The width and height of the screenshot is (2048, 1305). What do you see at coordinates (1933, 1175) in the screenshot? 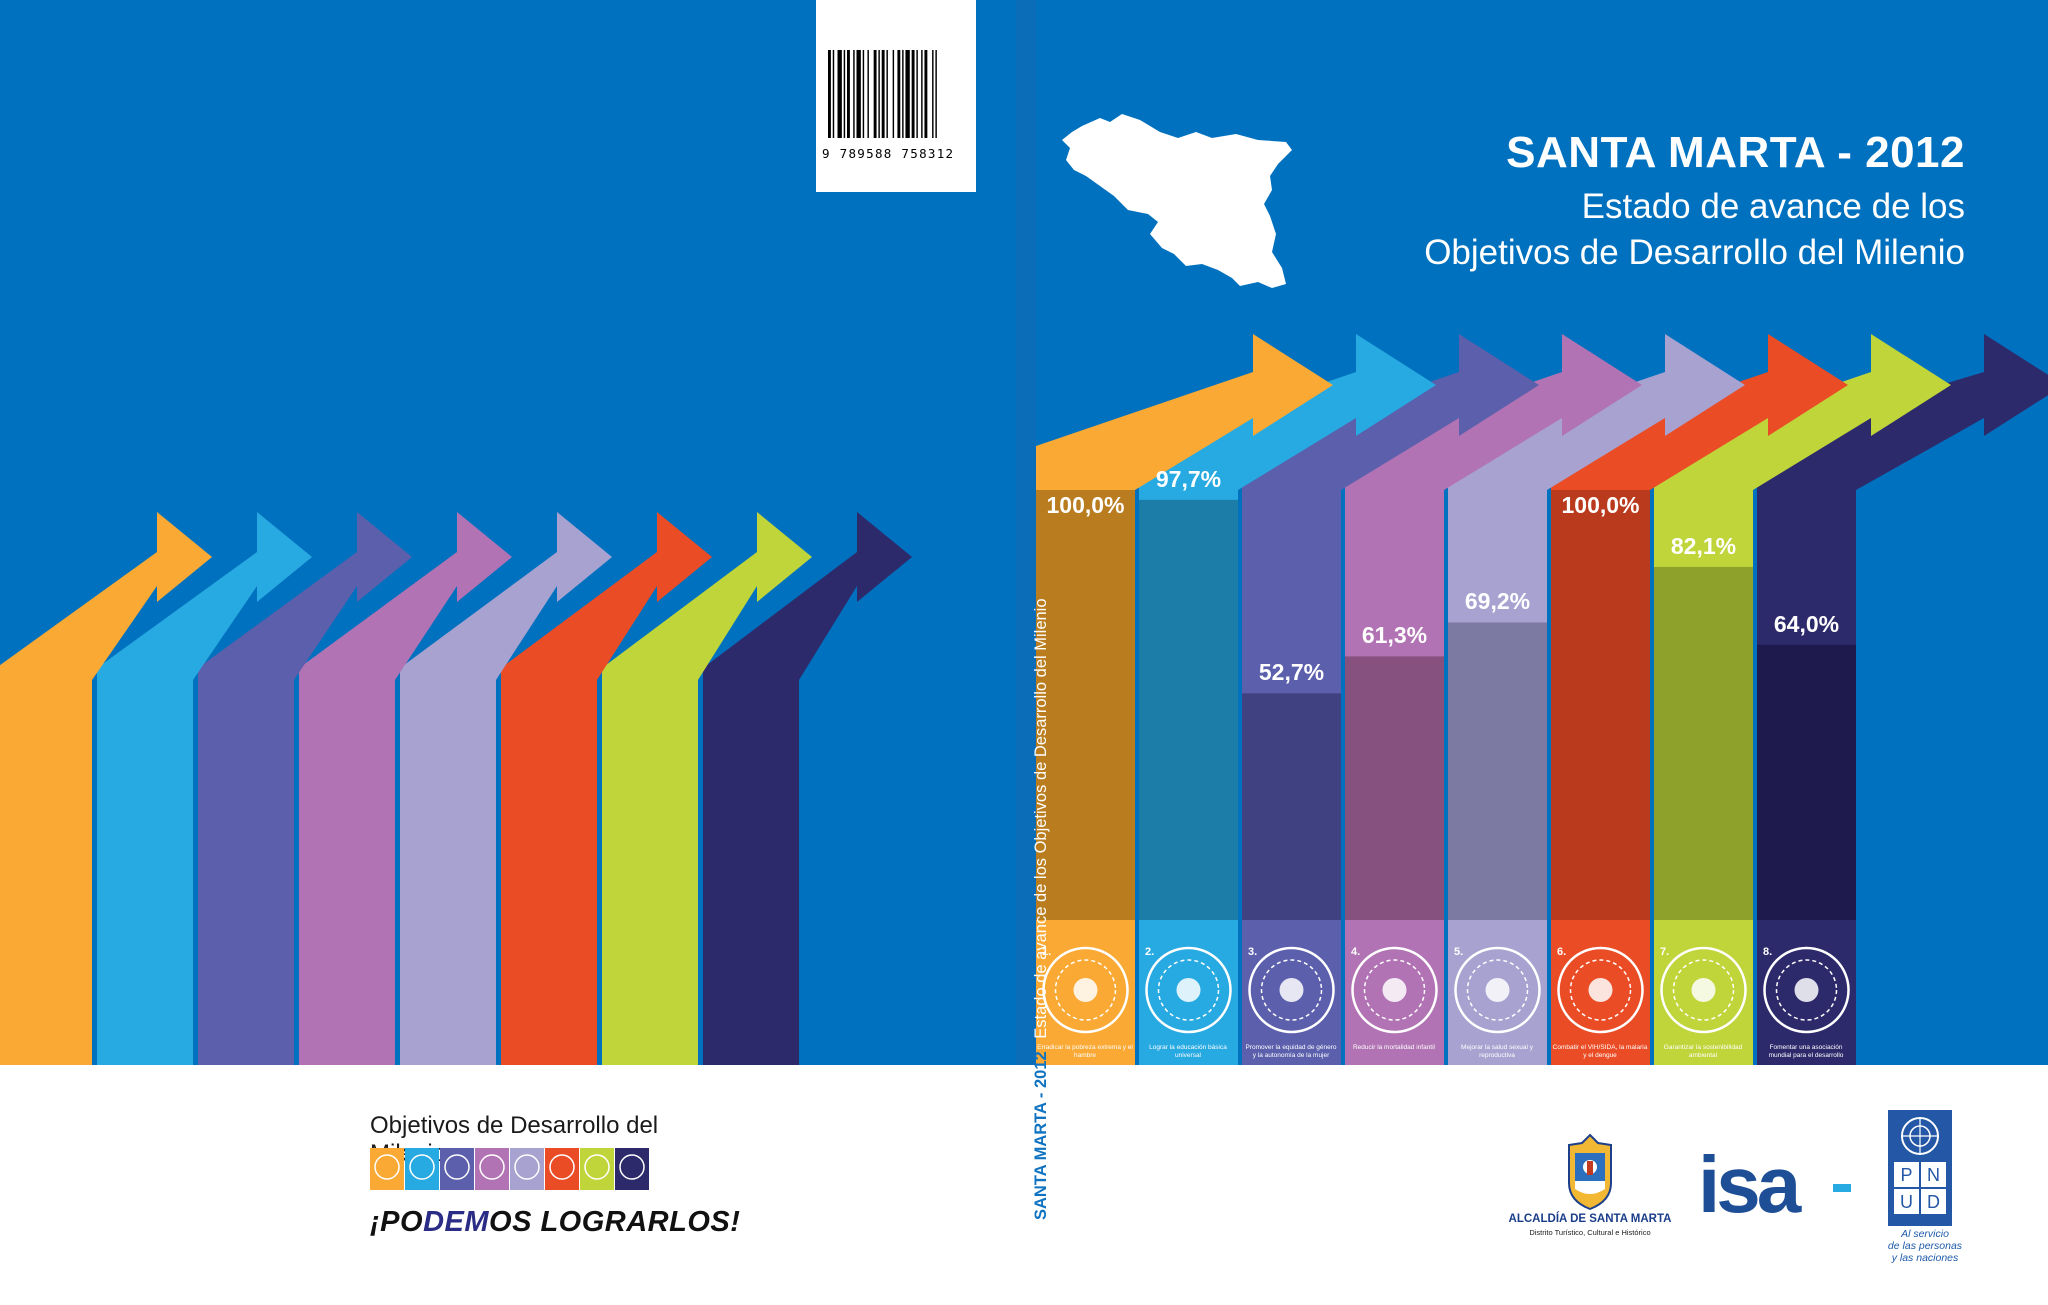
I see `pnud-letter-n: N` at bounding box center [1933, 1175].